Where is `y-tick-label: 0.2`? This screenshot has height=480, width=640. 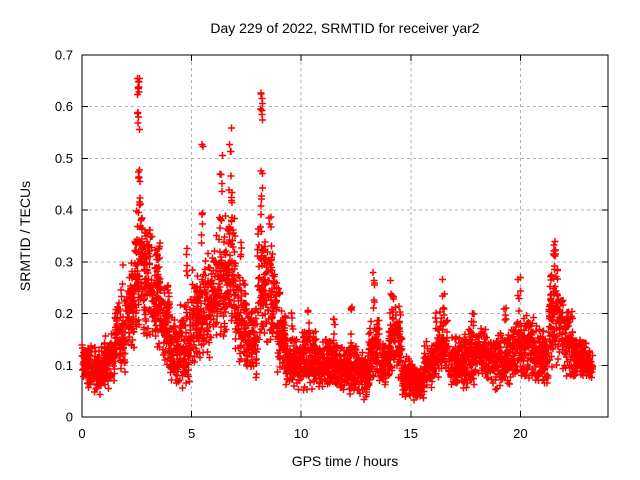 y-tick-label: 0.2 is located at coordinates (64, 313).